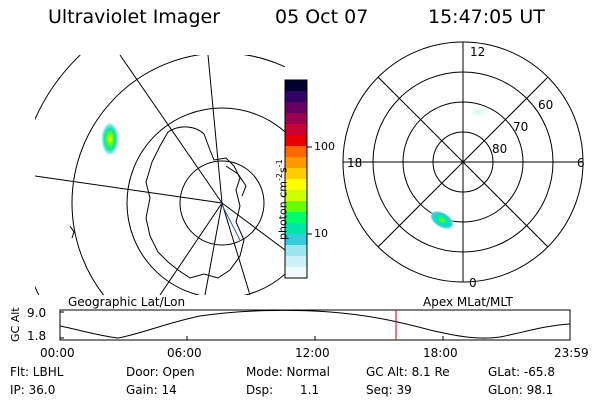  What do you see at coordinates (473, 283) in the screenshot?
I see `mlt-label-bottom: 0` at bounding box center [473, 283].